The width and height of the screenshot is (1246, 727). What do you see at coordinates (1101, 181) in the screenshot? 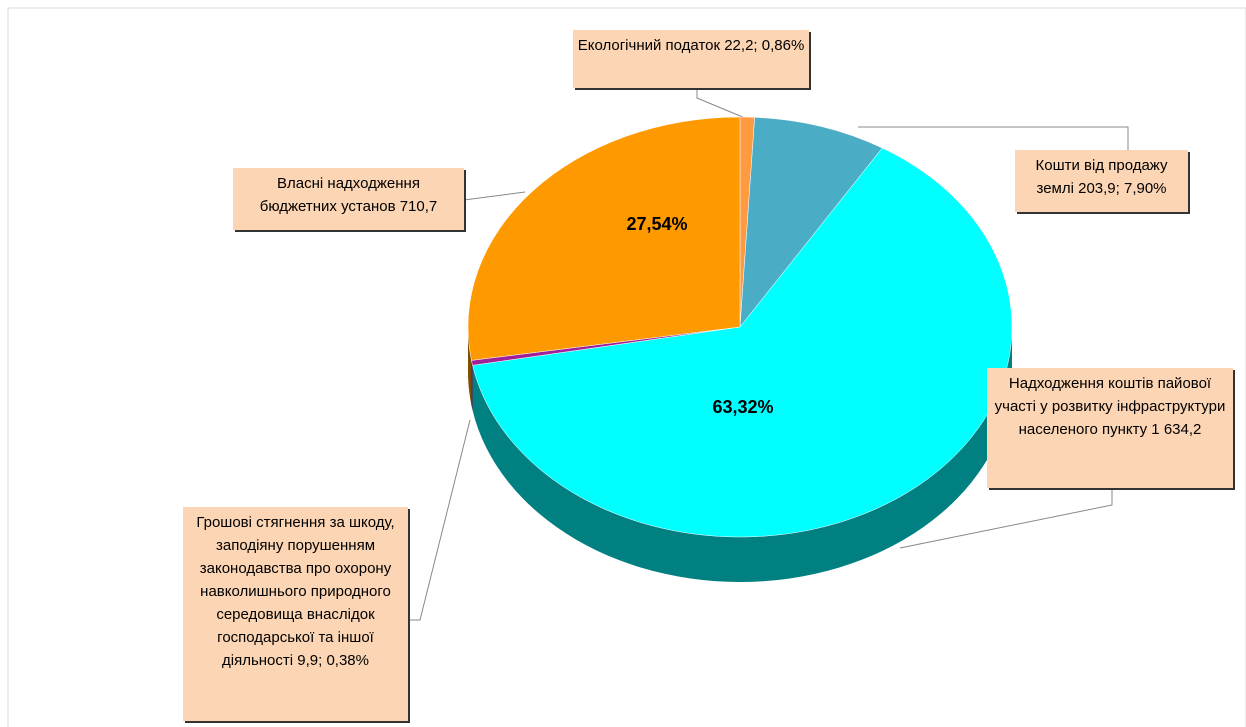
I see `data-label: Кошти від продажу землі 203,9; 7,90%` at bounding box center [1101, 181].